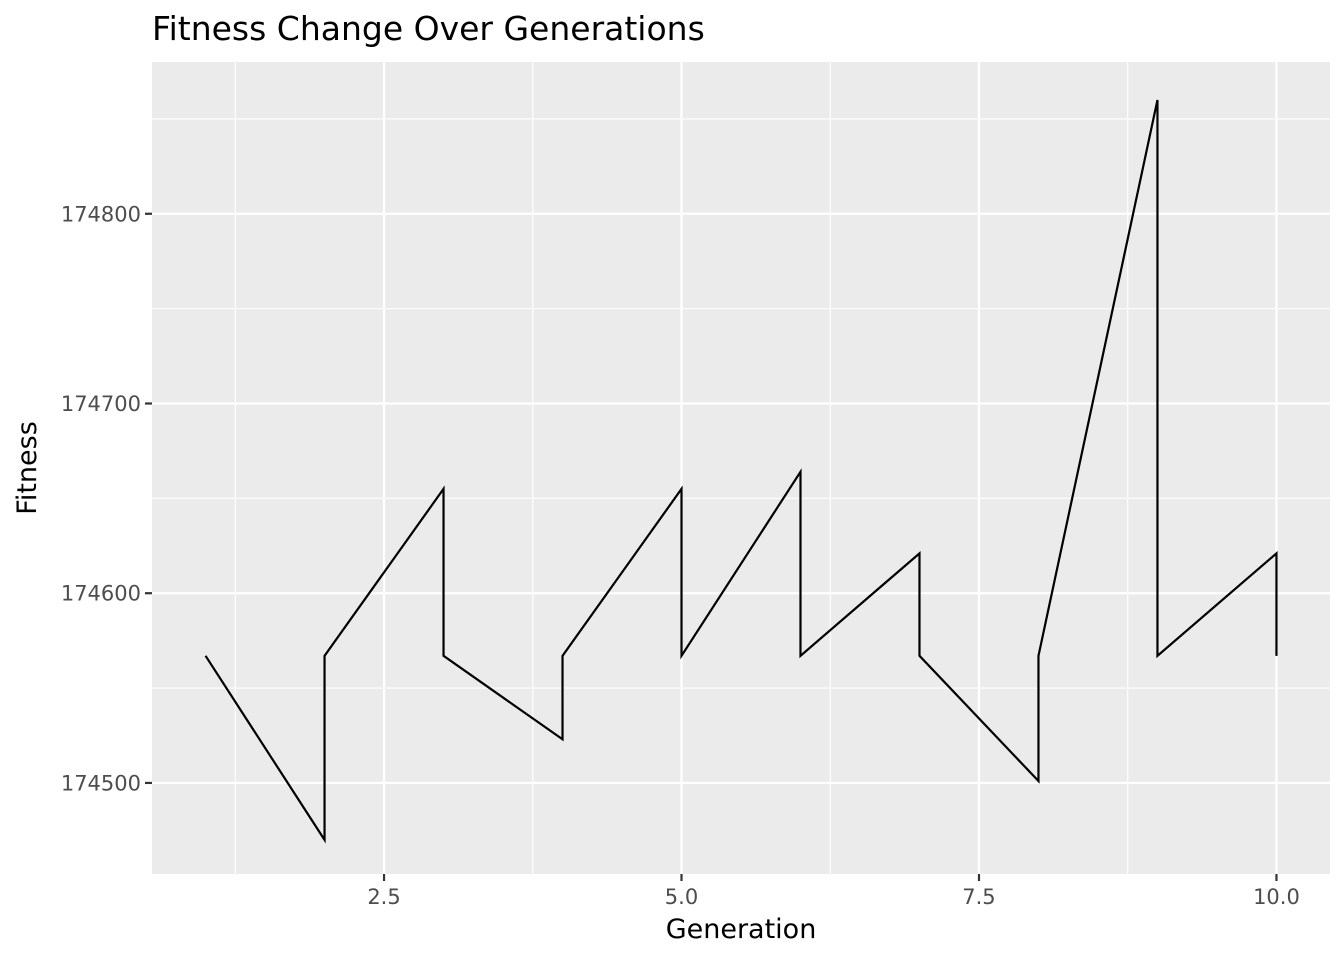 Image resolution: width=1344 pixels, height=960 pixels. What do you see at coordinates (101, 783) in the screenshot?
I see `y-tick-label: 174500` at bounding box center [101, 783].